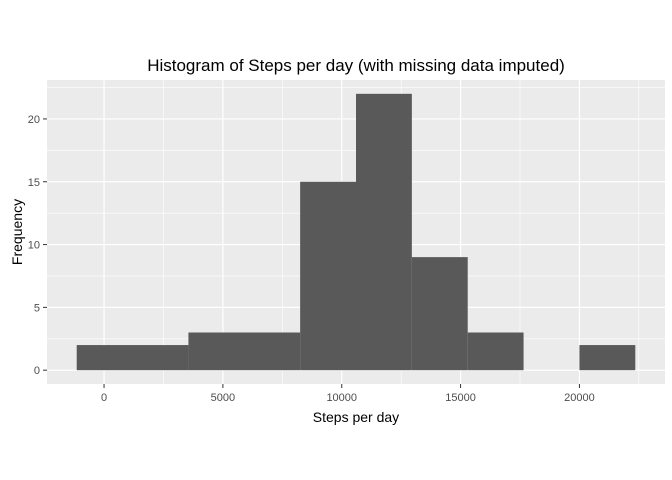 This screenshot has height=480, width=672. What do you see at coordinates (37, 371) in the screenshot?
I see `y-tick-label: 0` at bounding box center [37, 371].